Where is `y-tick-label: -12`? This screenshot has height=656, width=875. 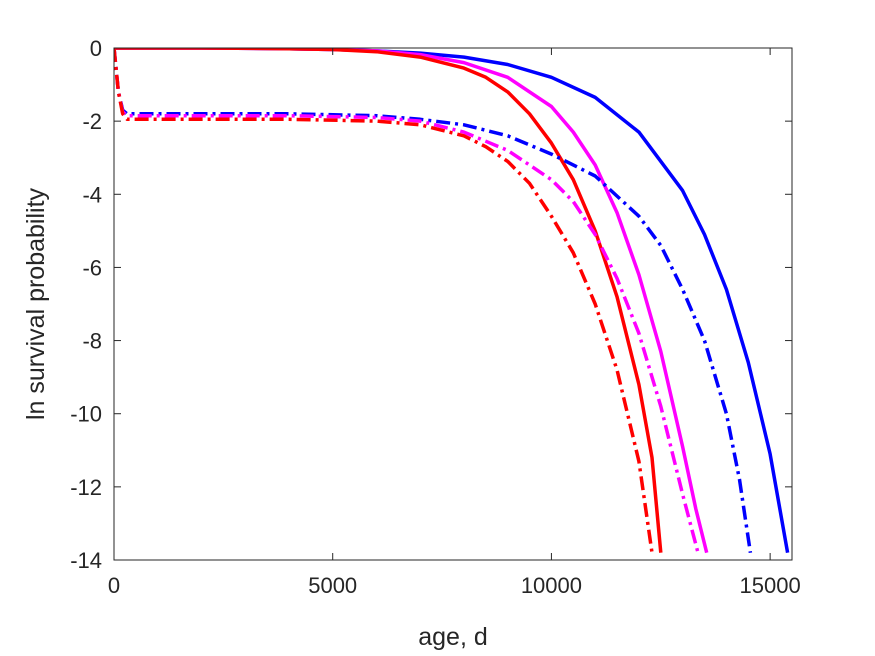
y-tick-label: -12 is located at coordinates (86, 487).